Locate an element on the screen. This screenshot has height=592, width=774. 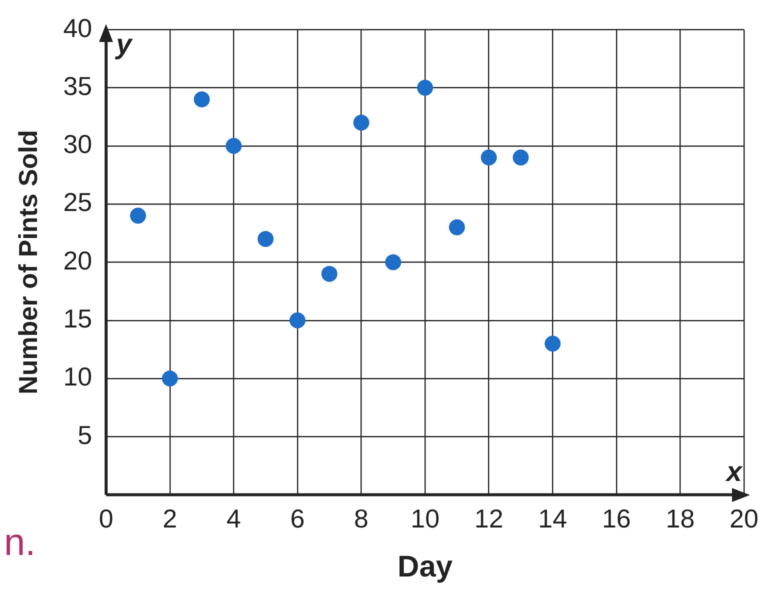
x-tick-label: 16 is located at coordinates (616, 519).